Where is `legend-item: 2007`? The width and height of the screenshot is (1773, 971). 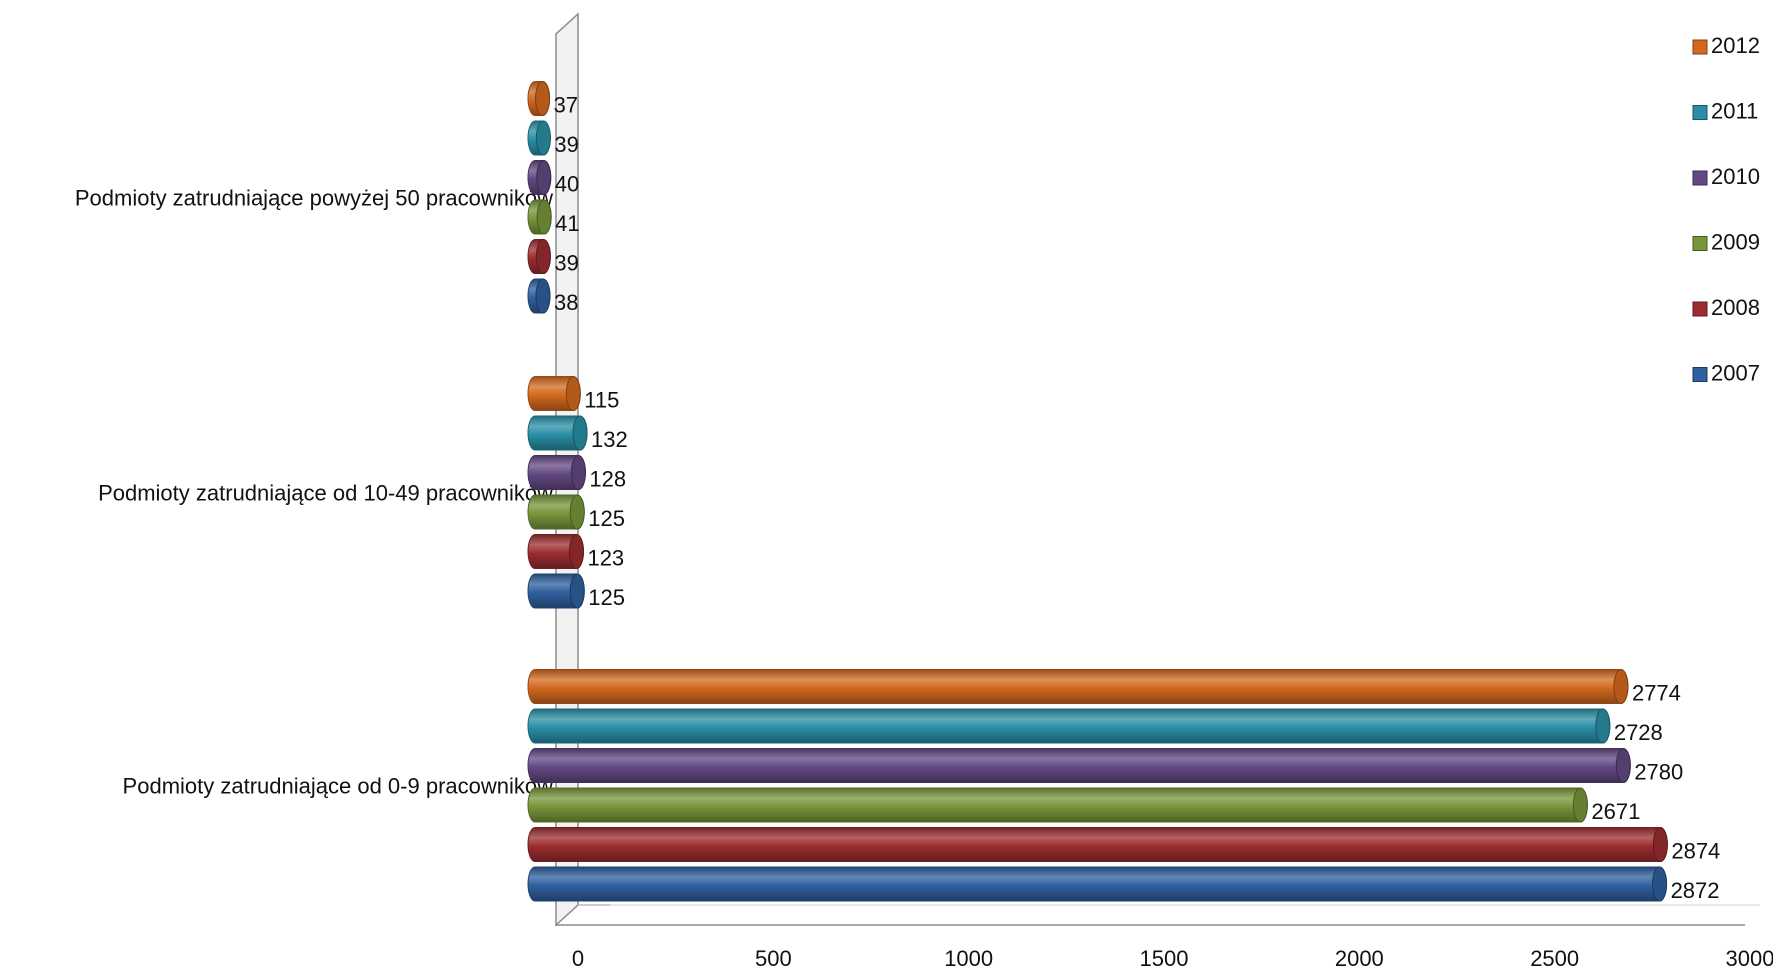 legend-item: 2007 is located at coordinates (1726, 373).